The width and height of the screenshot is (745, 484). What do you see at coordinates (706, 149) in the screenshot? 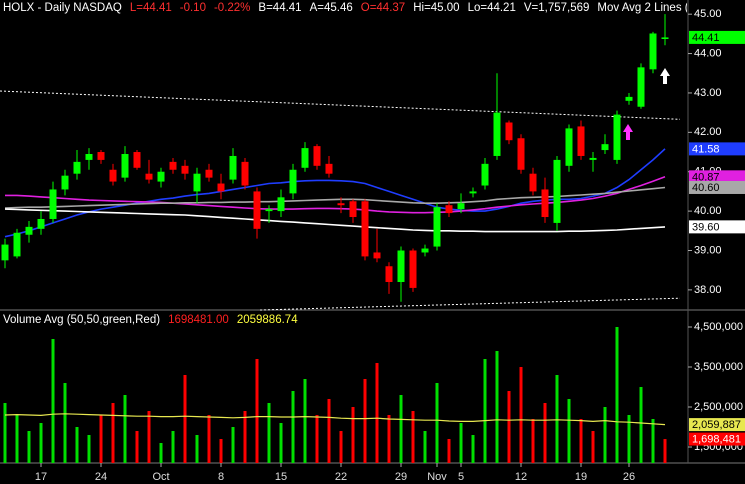
I see `value-tag-label: 41.58` at bounding box center [706, 149].